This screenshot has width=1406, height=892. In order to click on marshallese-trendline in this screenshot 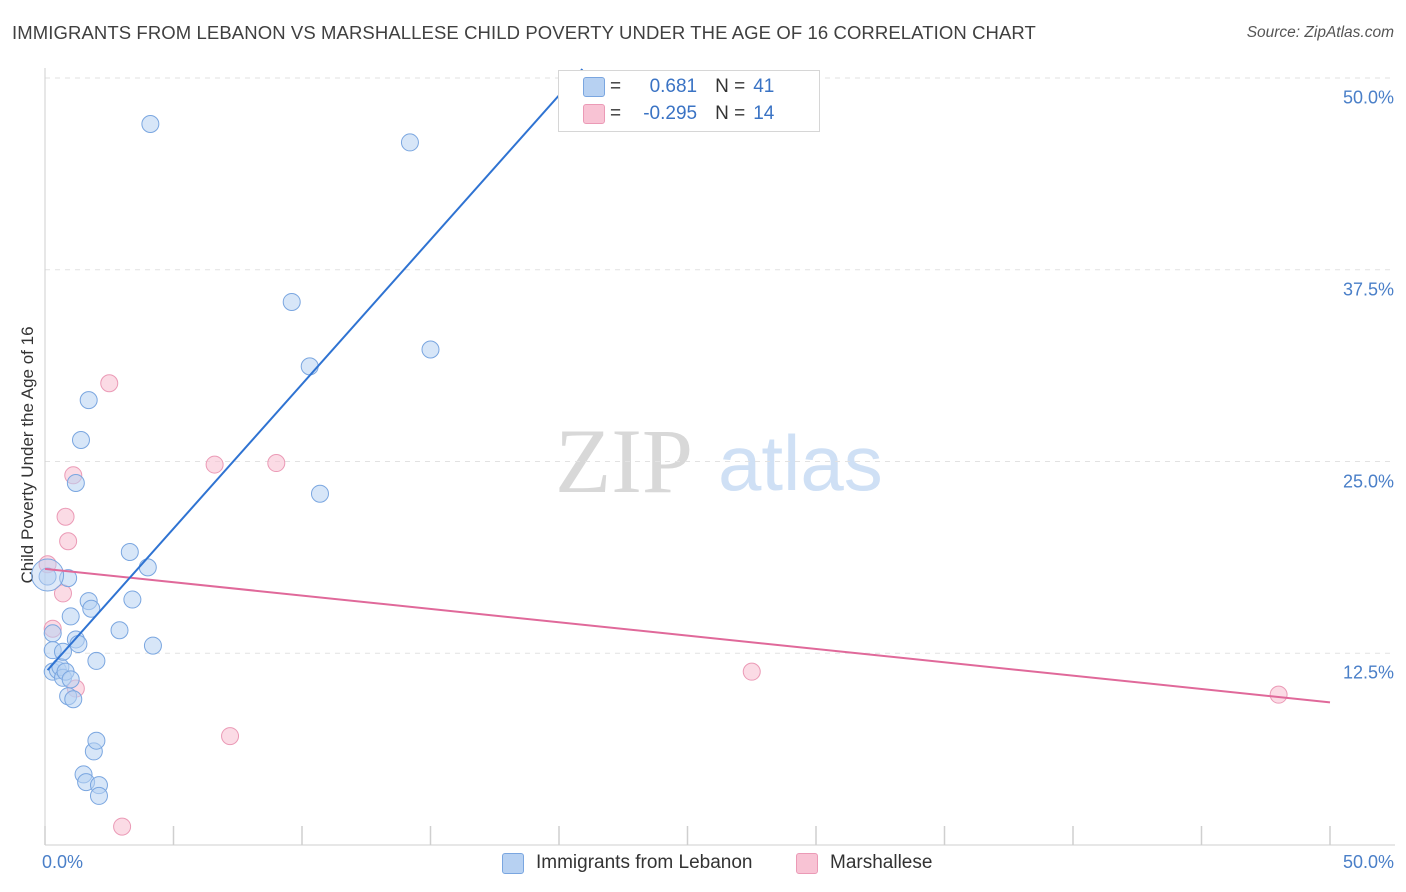, I will do `click(687, 635)`.